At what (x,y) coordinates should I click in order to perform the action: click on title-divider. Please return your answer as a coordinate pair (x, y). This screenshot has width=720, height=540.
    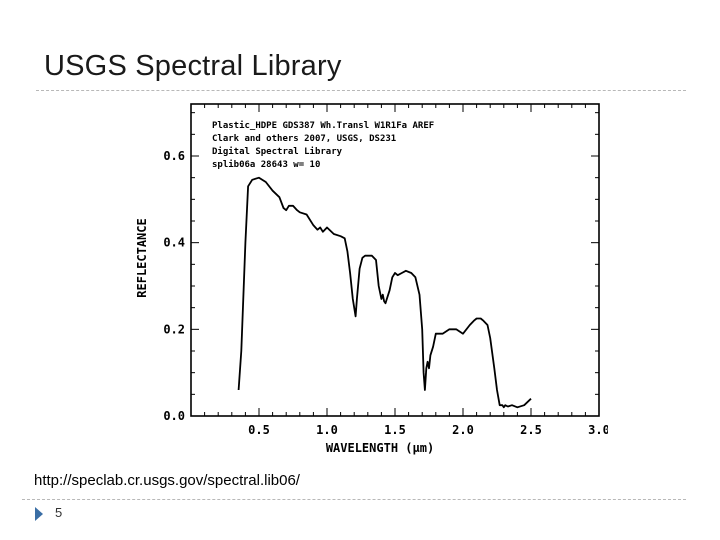
    Looking at the image, I should click on (361, 90).